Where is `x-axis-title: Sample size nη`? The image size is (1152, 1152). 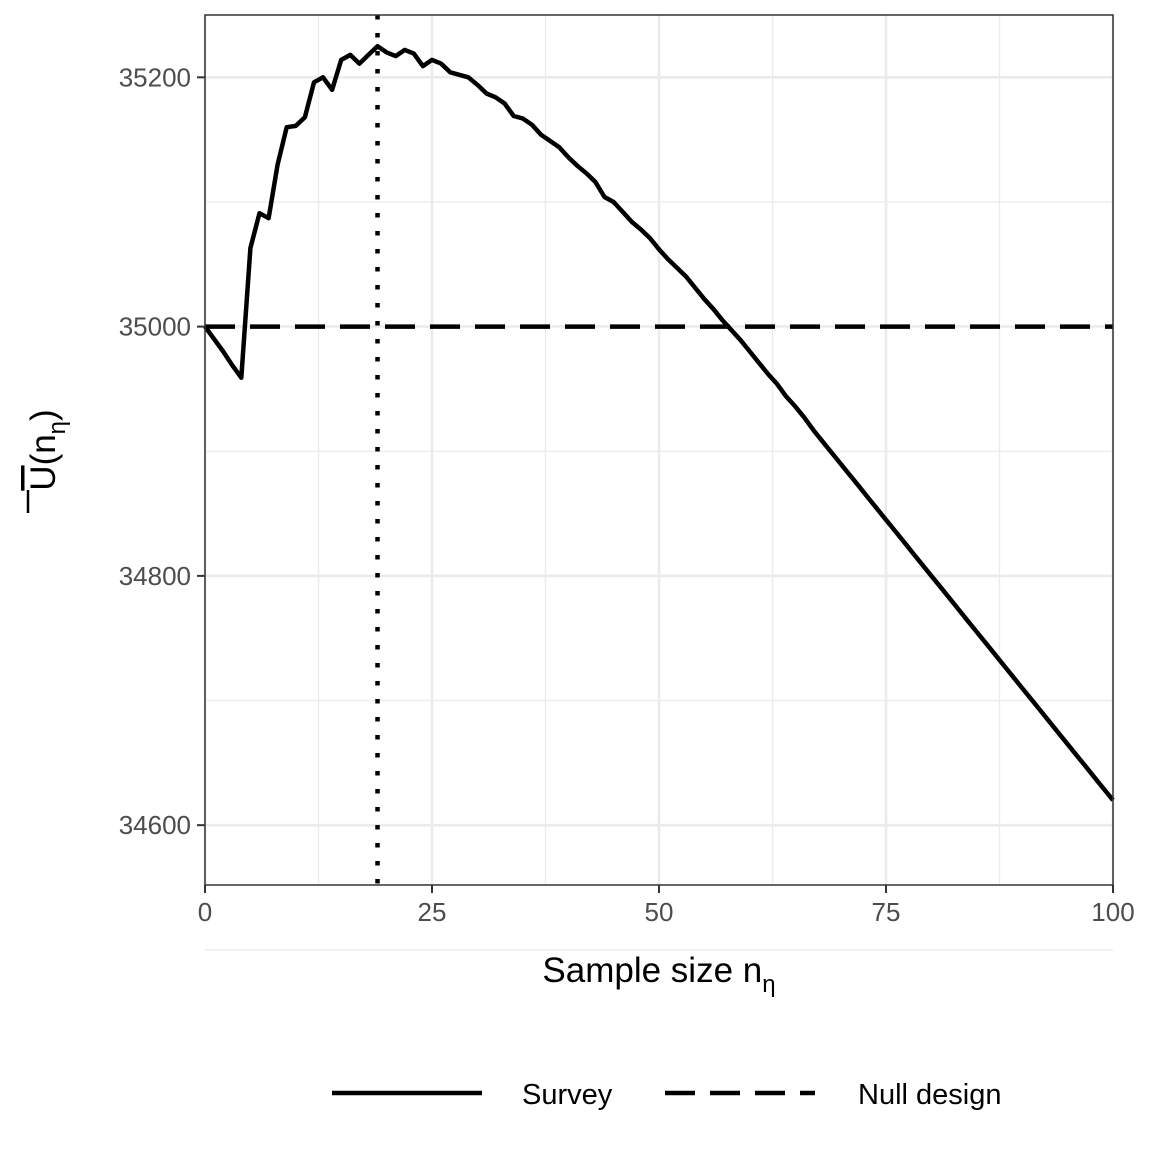
x-axis-title: Sample size nη is located at coordinates (658, 974).